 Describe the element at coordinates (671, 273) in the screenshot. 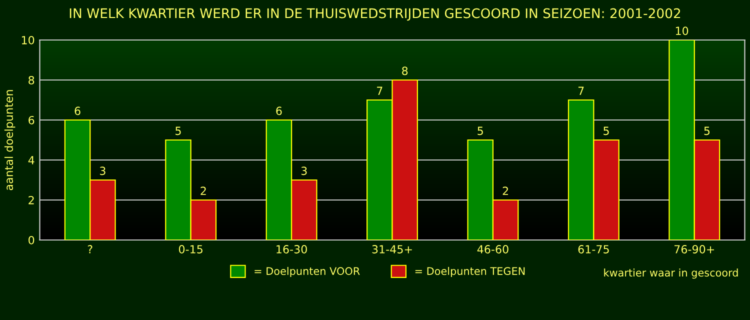

I see `x-axis-title: kwartier waar in gescoord` at that location.